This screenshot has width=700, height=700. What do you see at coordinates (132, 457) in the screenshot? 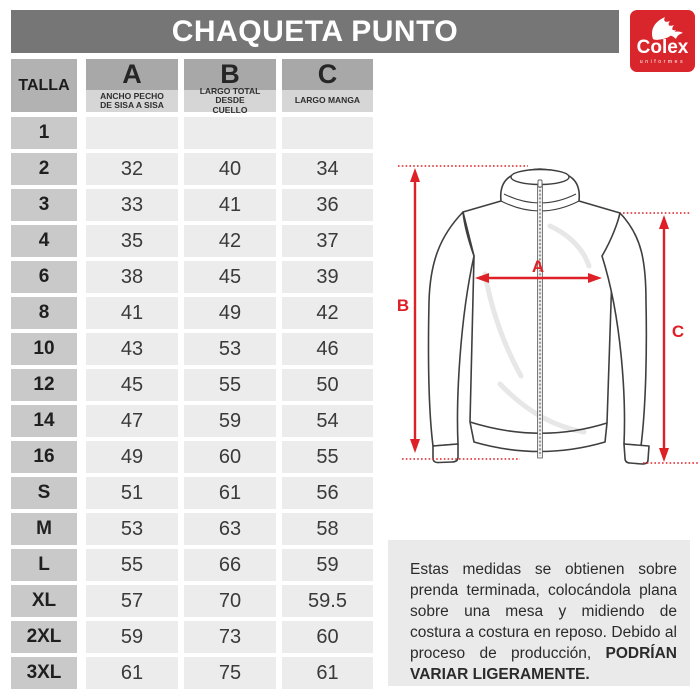
I see `measure-a-cell: 49` at bounding box center [132, 457].